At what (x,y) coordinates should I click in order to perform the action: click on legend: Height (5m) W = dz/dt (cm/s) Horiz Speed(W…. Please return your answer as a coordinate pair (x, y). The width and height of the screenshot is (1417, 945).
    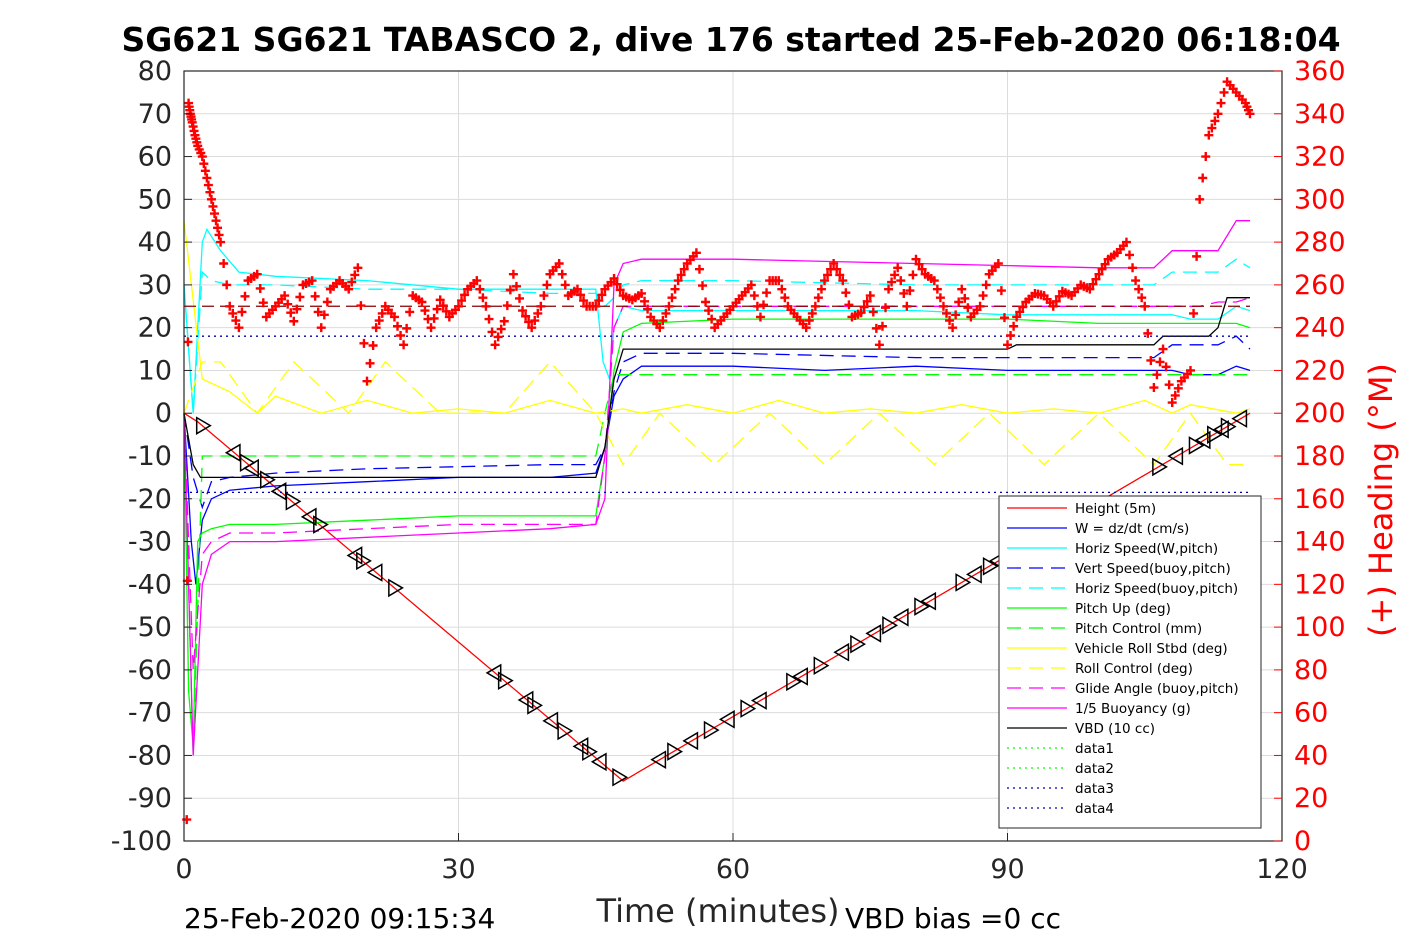
    Looking at the image, I should click on (1130, 662).